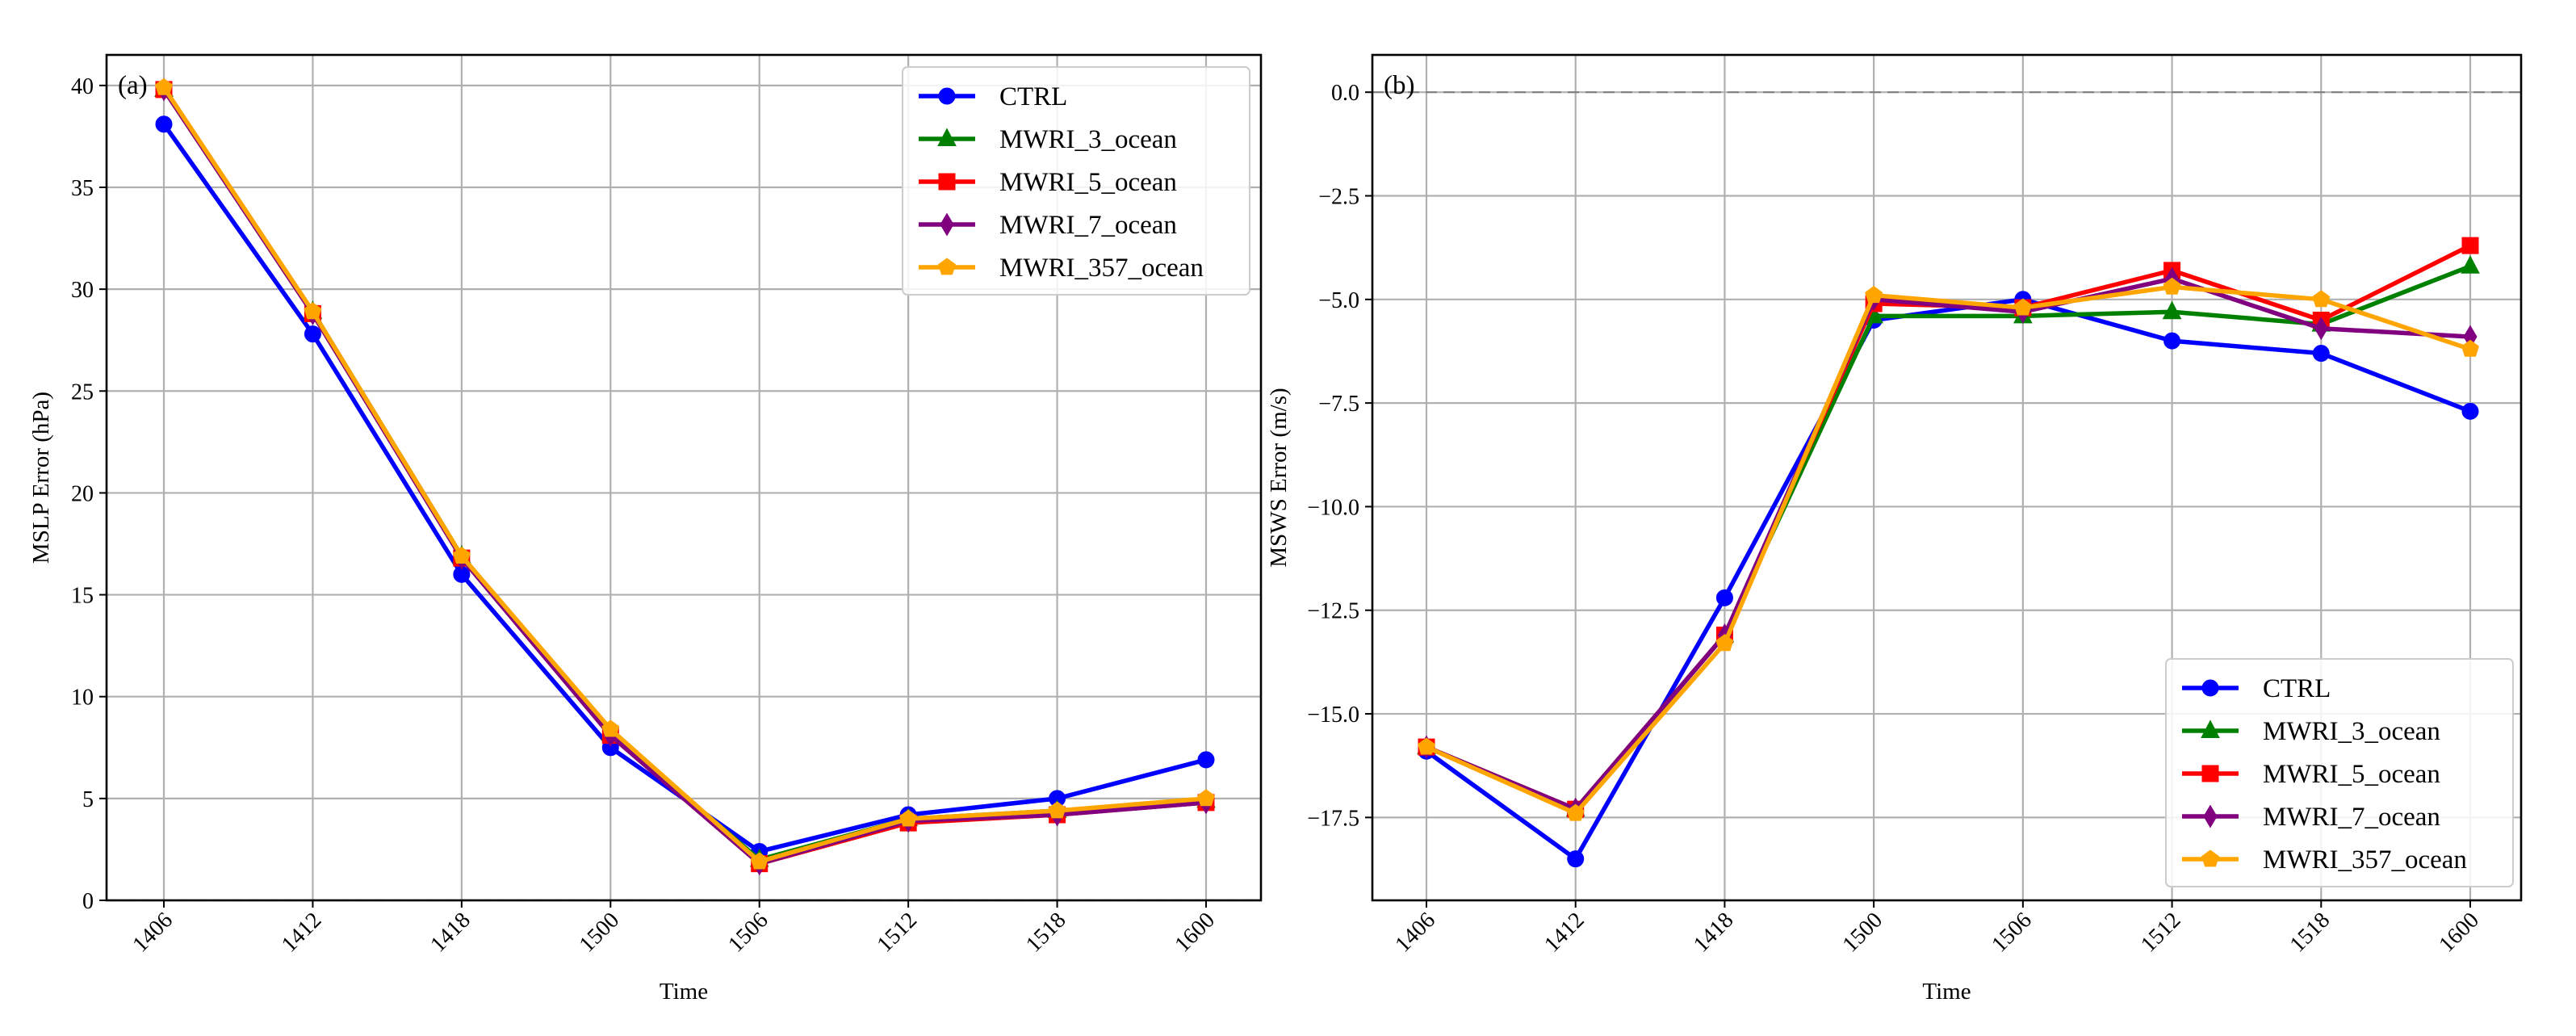 The width and height of the screenshot is (2576, 1036). I want to click on panel-tag: (a), so click(133, 85).